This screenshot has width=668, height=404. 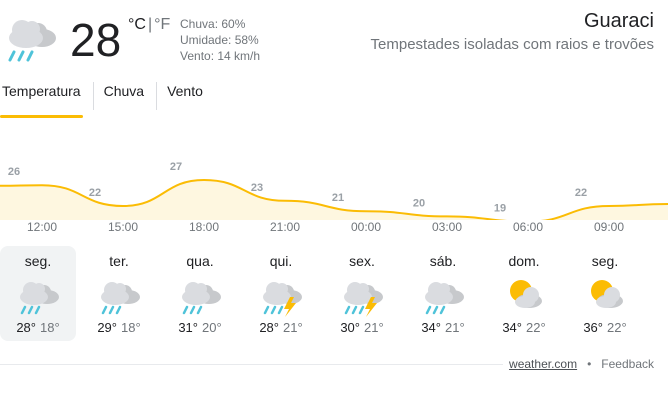 What do you see at coordinates (285, 227) in the screenshot?
I see `time-label: 21:00` at bounding box center [285, 227].